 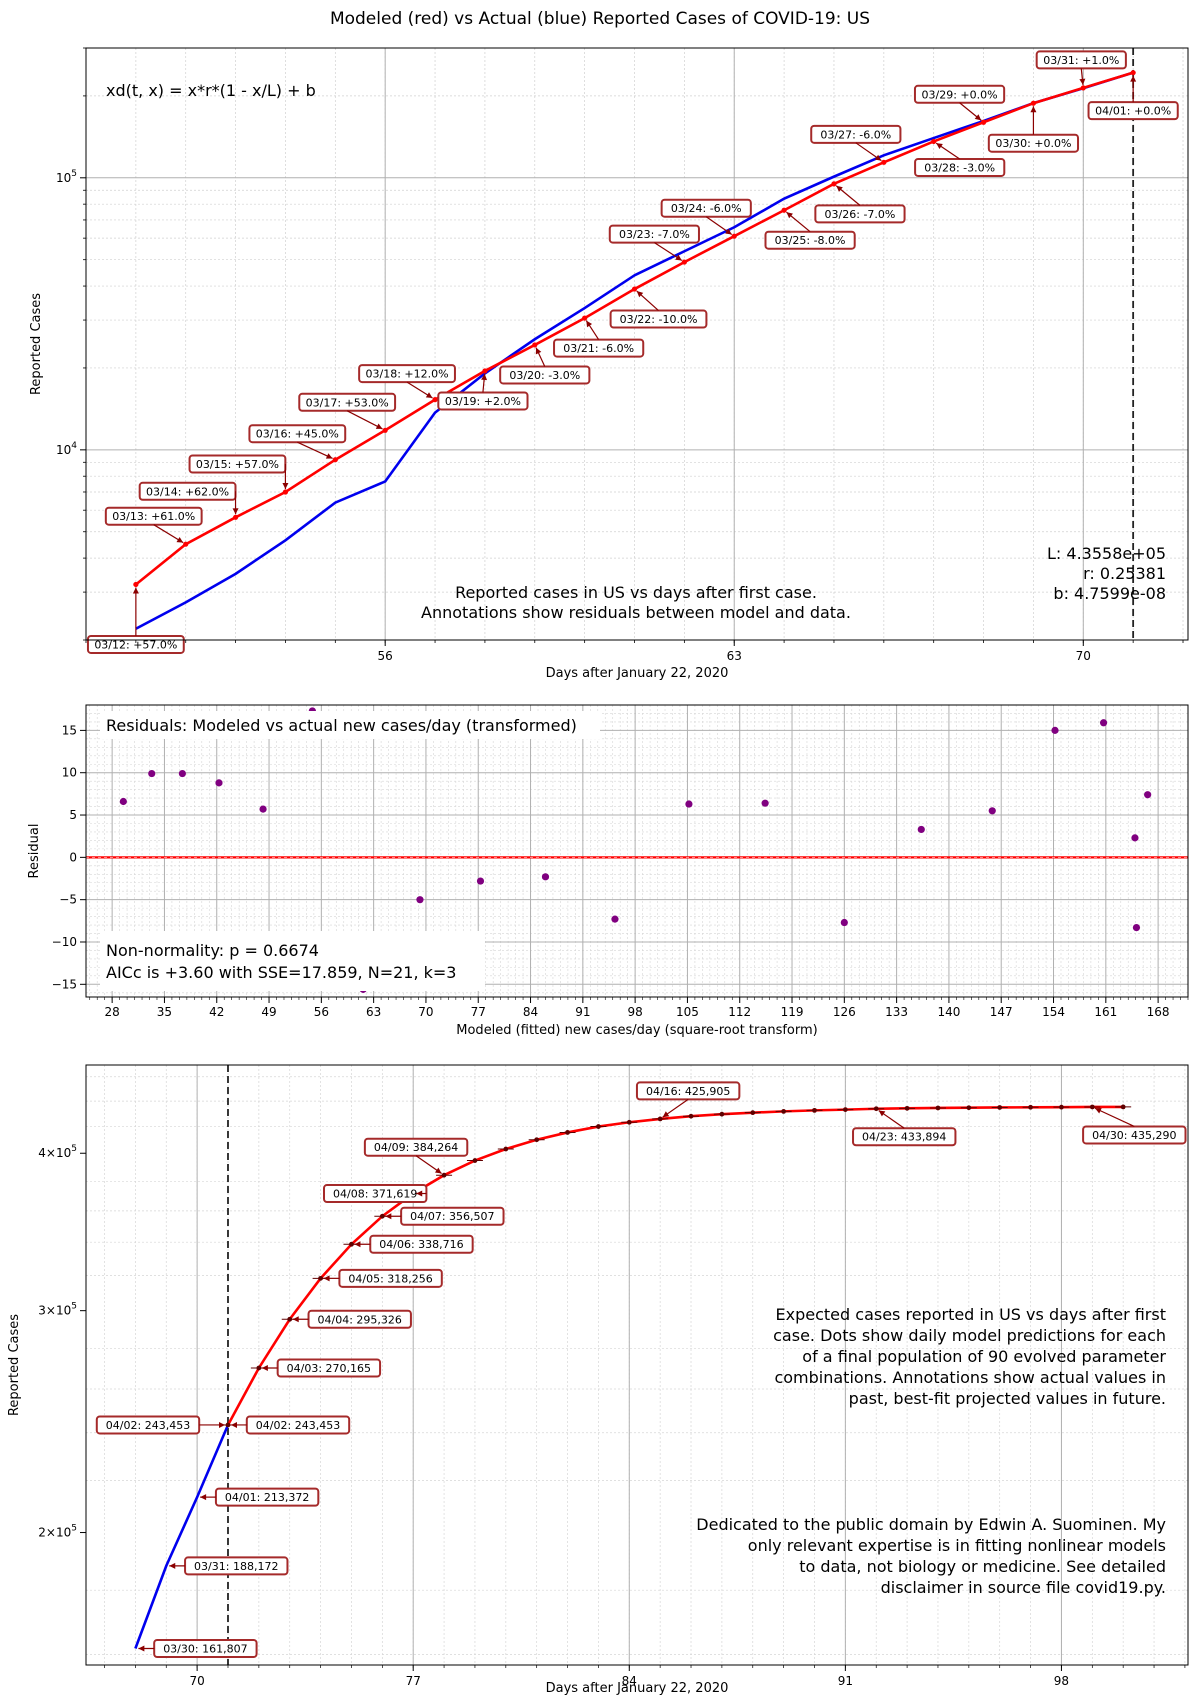 What do you see at coordinates (205, 1648) in the screenshot?
I see `annotation-text: 03/30: 161,807` at bounding box center [205, 1648].